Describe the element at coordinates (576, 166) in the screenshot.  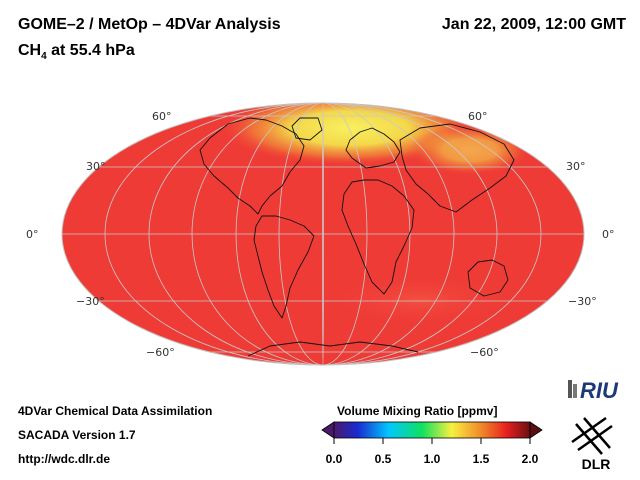
I see `lat-label-30-right: 30°` at that location.